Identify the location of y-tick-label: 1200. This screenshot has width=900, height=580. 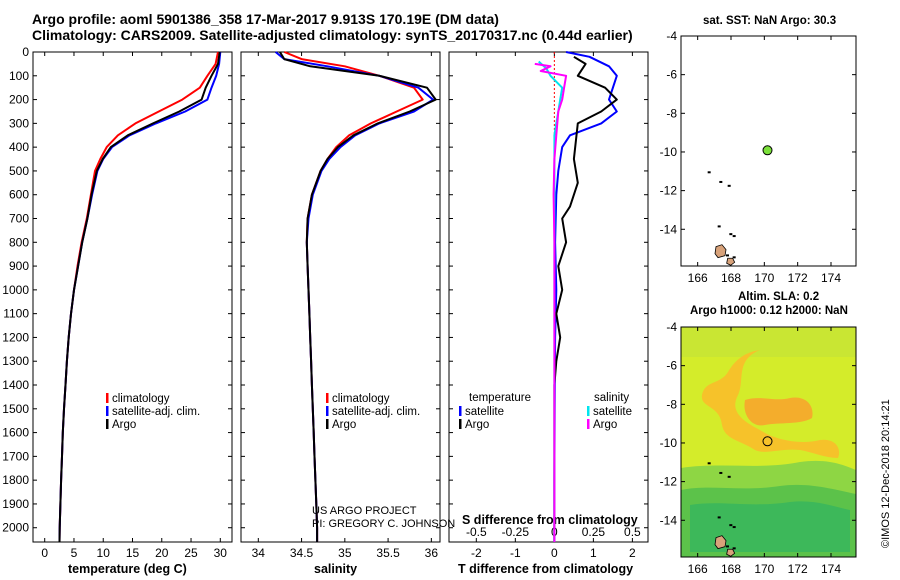
(15, 337).